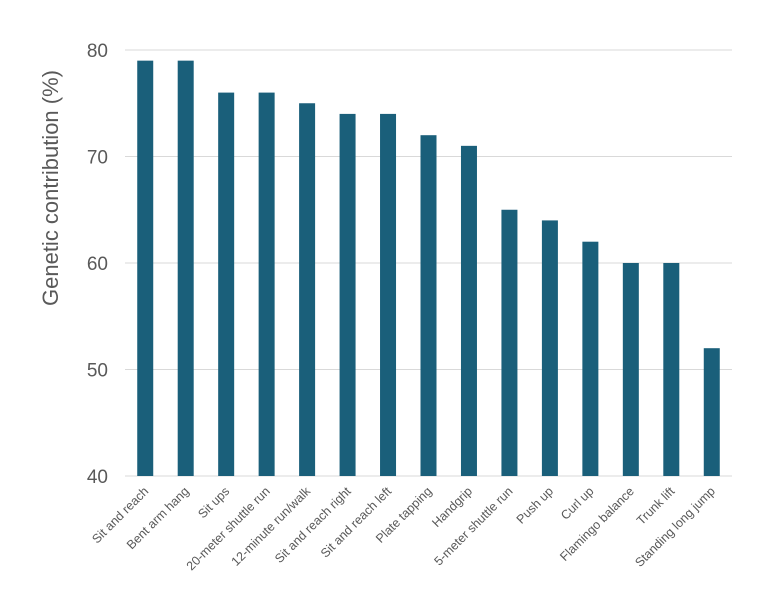  What do you see at coordinates (313, 525) in the screenshot?
I see `x-tick-label: Sit and reach right` at bounding box center [313, 525].